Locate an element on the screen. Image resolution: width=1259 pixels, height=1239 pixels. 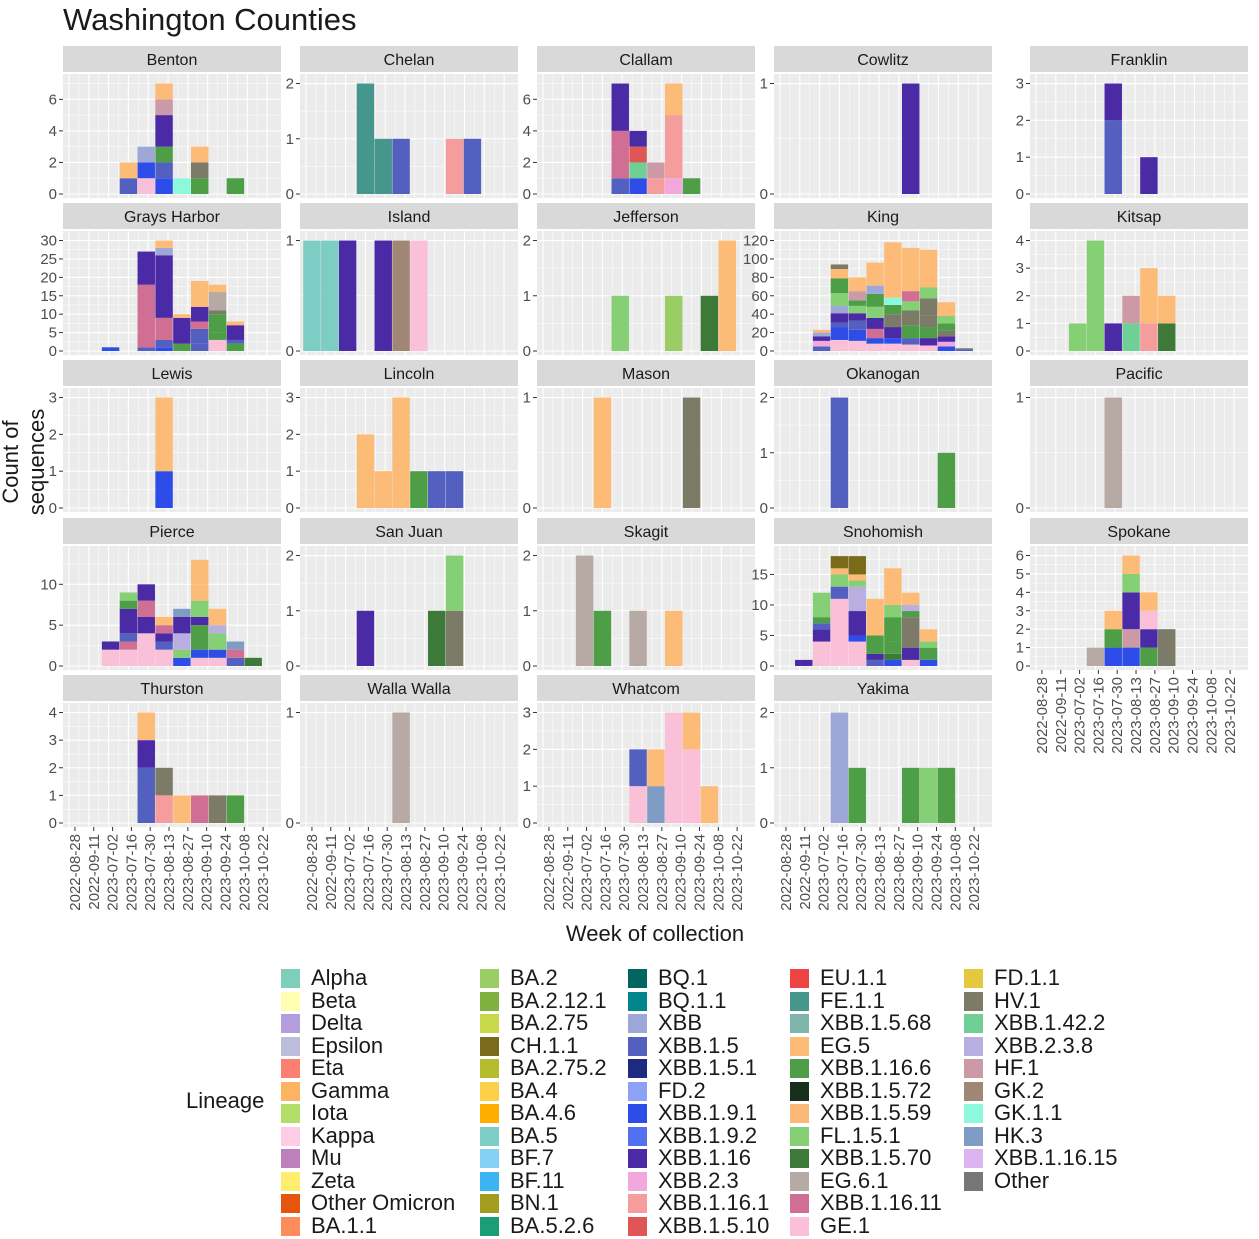
facet-strip-label: Mason is located at coordinates (646, 374).